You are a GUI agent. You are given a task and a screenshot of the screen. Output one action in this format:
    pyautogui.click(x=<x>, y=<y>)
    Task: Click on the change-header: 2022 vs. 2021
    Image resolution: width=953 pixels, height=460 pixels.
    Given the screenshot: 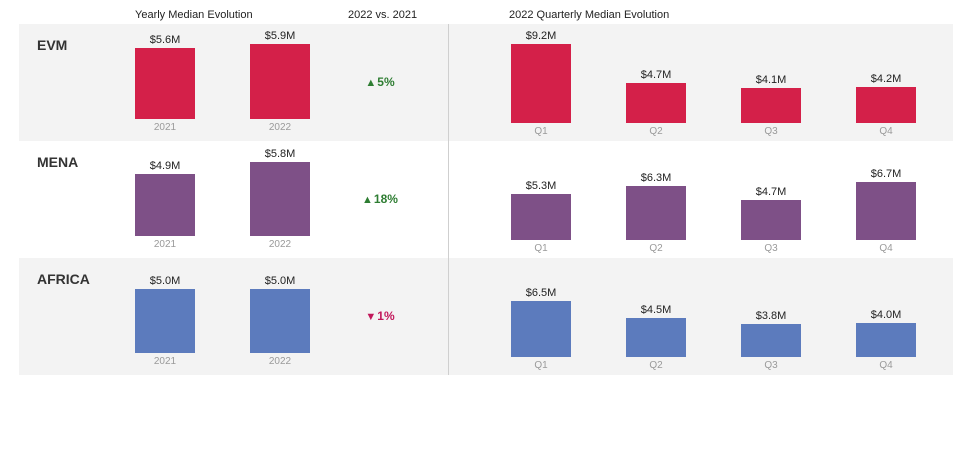 What is the action you would take?
    pyautogui.click(x=383, y=15)
    